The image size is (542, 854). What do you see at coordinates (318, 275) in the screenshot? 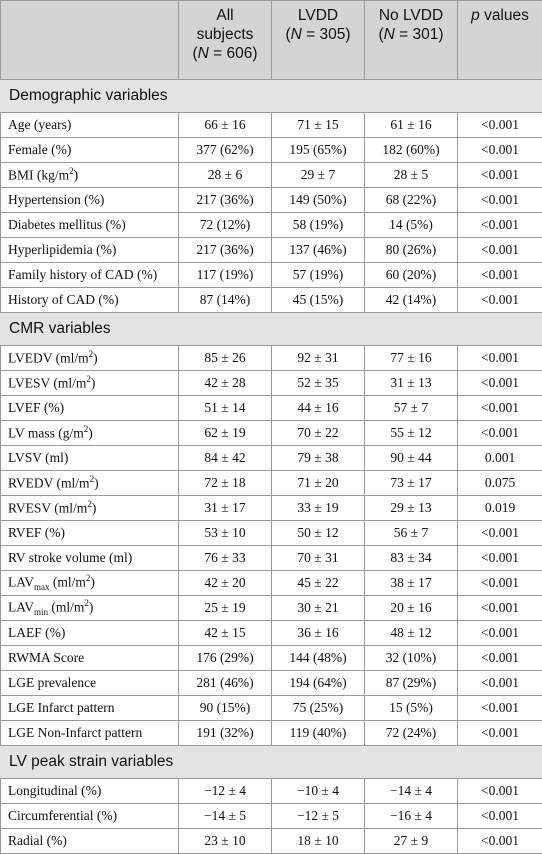
I see `lvdd-cell: 57 (19%)` at bounding box center [318, 275].